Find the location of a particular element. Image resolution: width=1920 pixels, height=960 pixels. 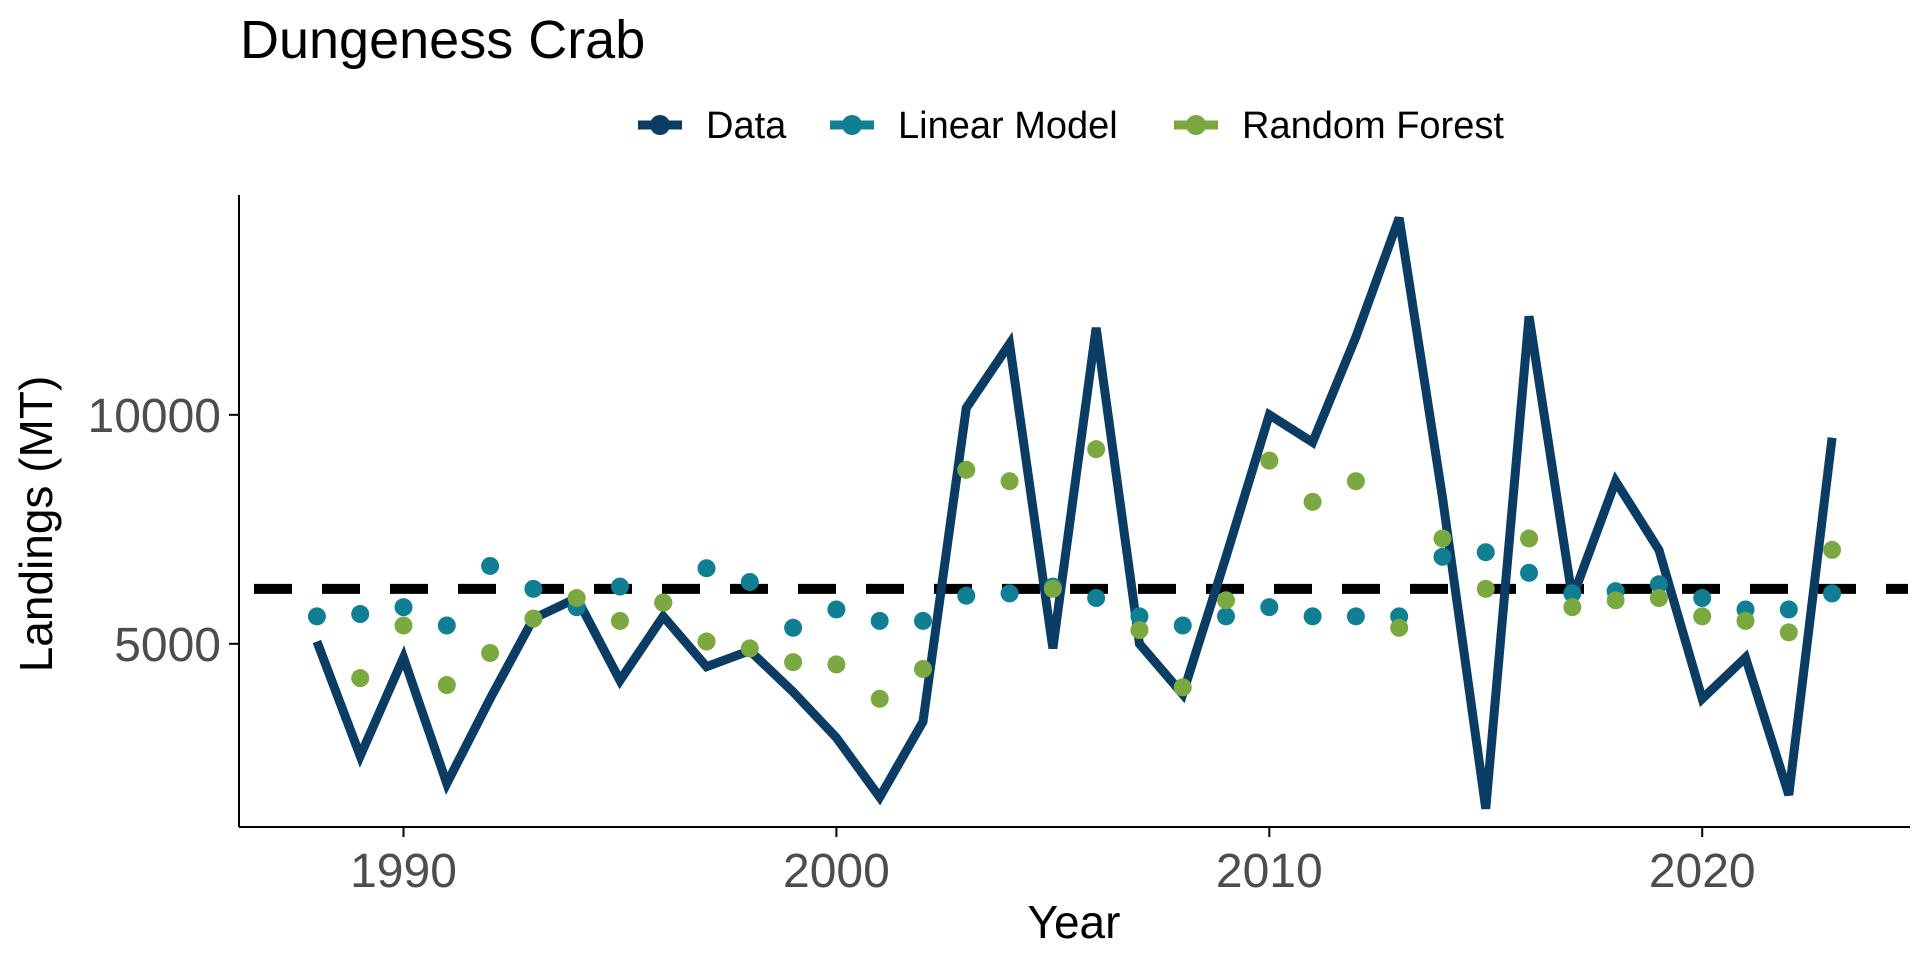

legend-label-random-forest: Random Forest is located at coordinates (1373, 126).